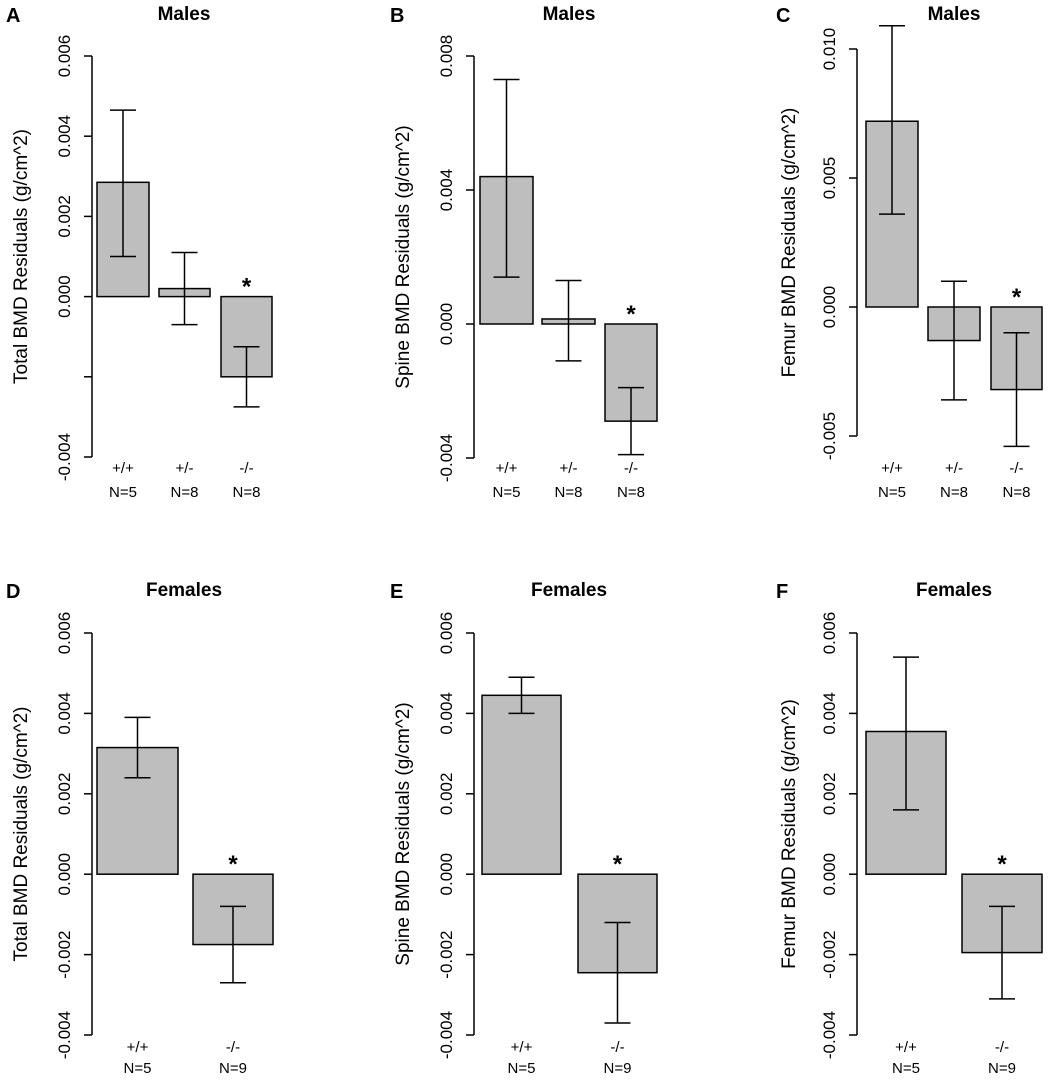 This screenshot has height=1080, width=1048. Describe the element at coordinates (396, 592) in the screenshot. I see `panel-letter: E` at that location.